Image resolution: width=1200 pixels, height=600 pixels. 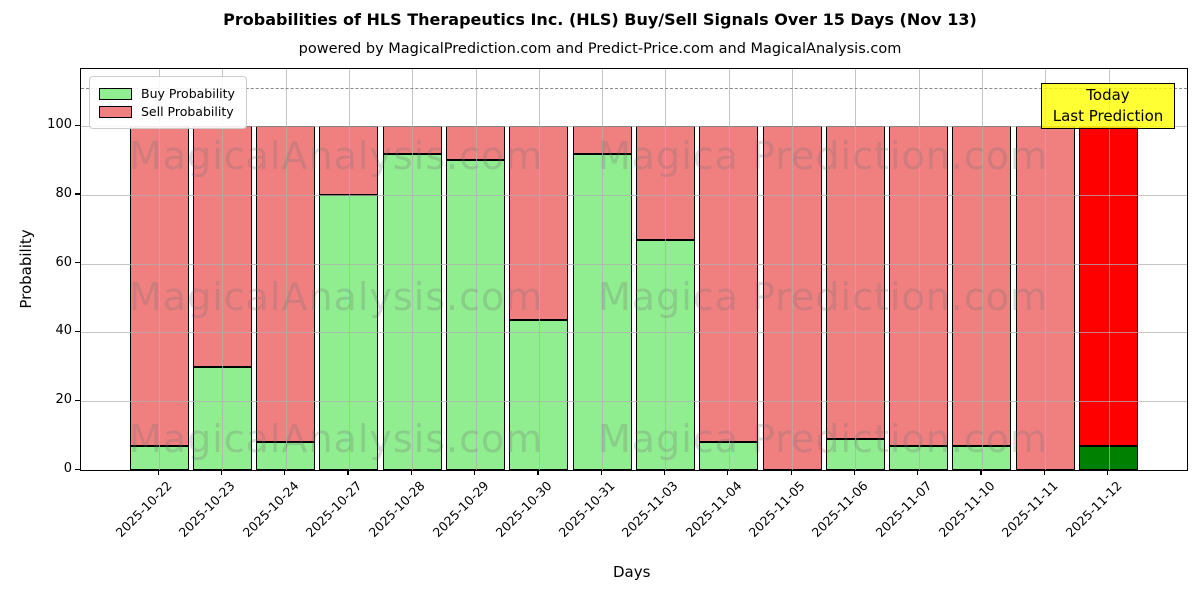 What do you see at coordinates (187, 111) in the screenshot?
I see `legend-sell-label: Sell Probability` at bounding box center [187, 111].